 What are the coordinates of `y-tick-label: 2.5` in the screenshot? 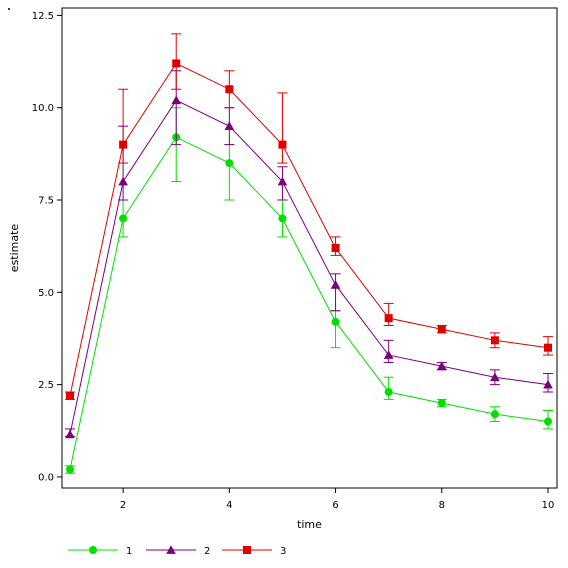 It's located at (46, 385).